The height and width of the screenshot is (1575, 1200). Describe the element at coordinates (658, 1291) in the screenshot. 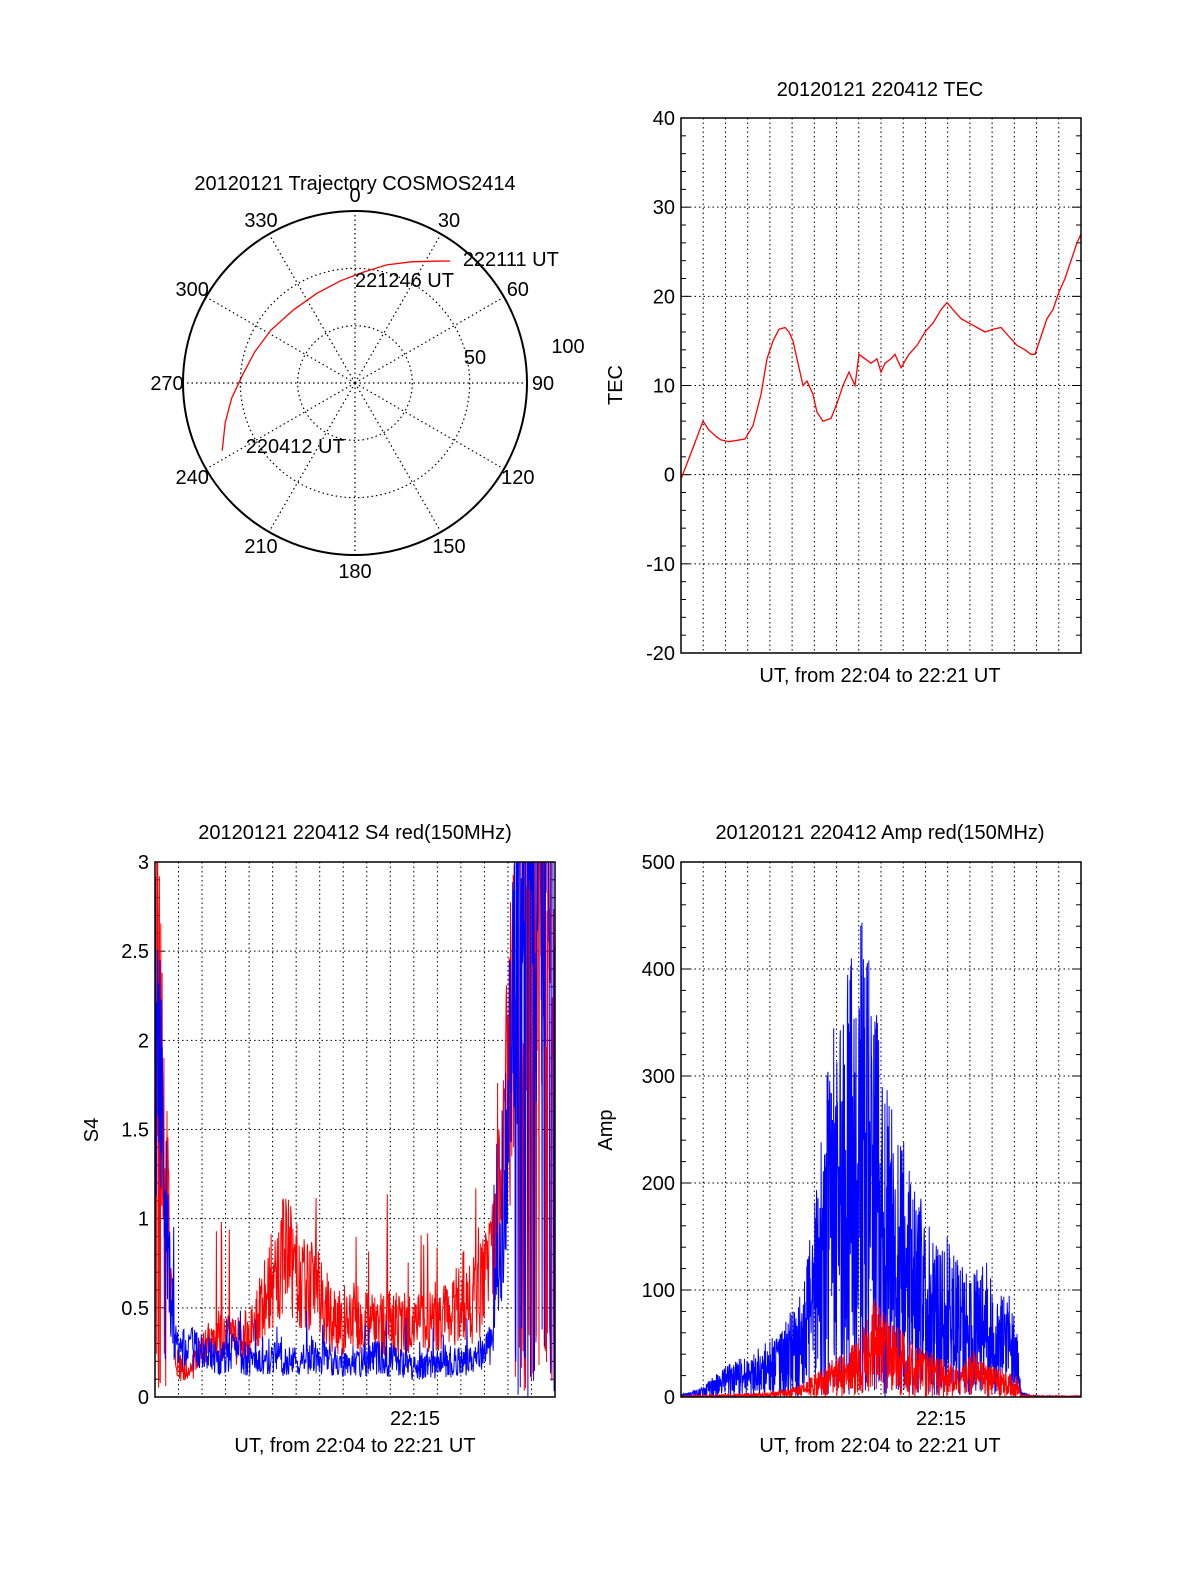

I see `y-tick-label: 100` at that location.